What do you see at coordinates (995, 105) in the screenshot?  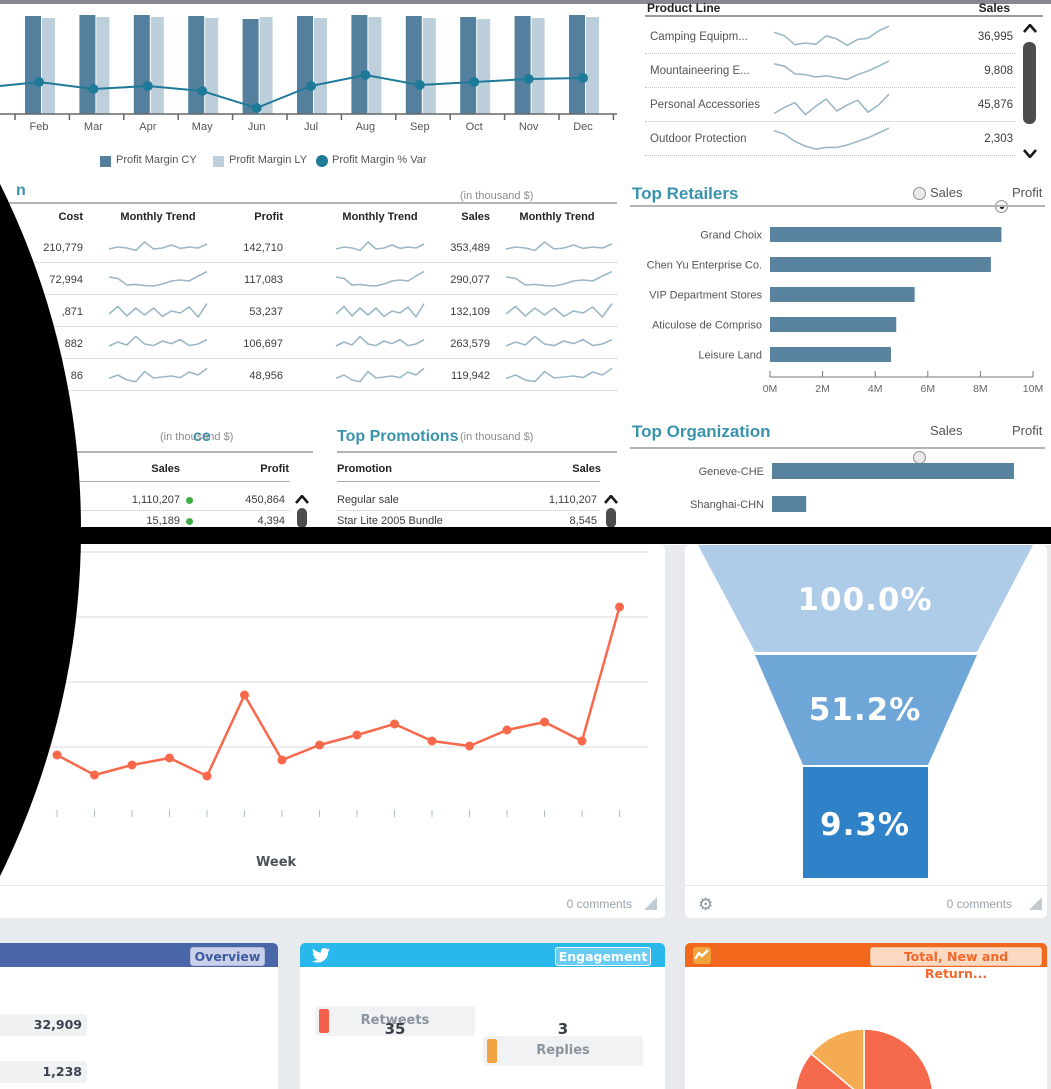 I see `product-line-sales-value: 45,876` at bounding box center [995, 105].